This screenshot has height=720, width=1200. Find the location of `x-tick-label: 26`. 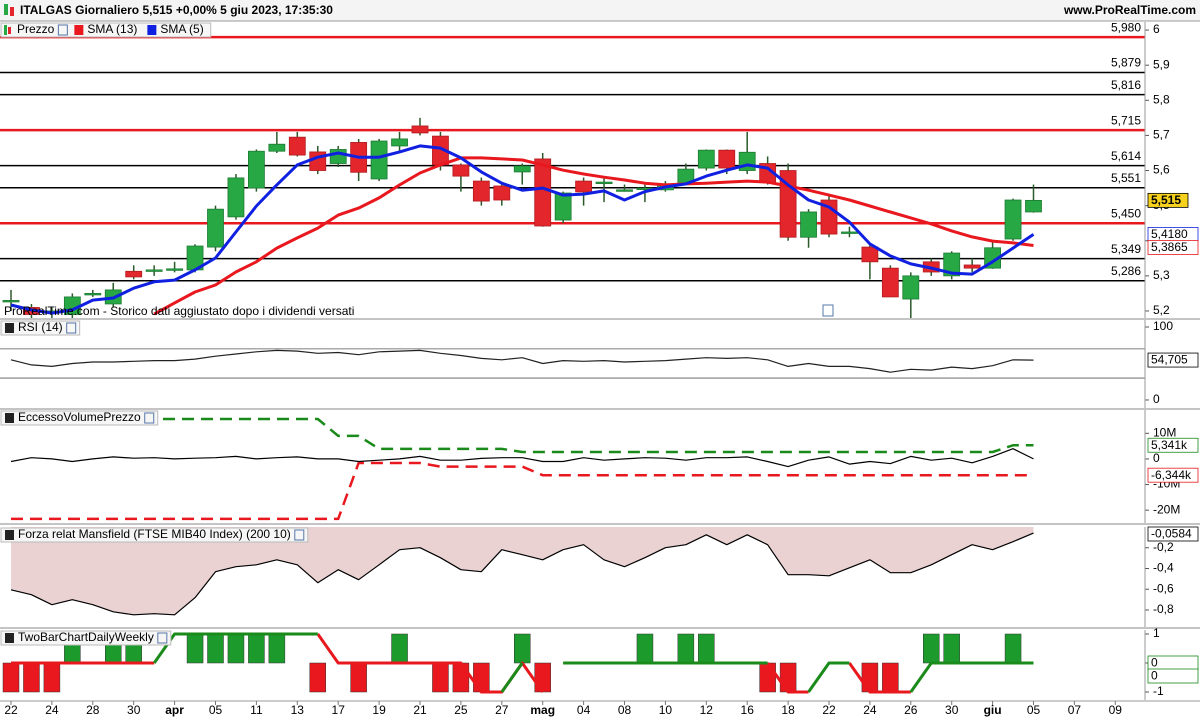

x-tick-label: 26 is located at coordinates (911, 710).